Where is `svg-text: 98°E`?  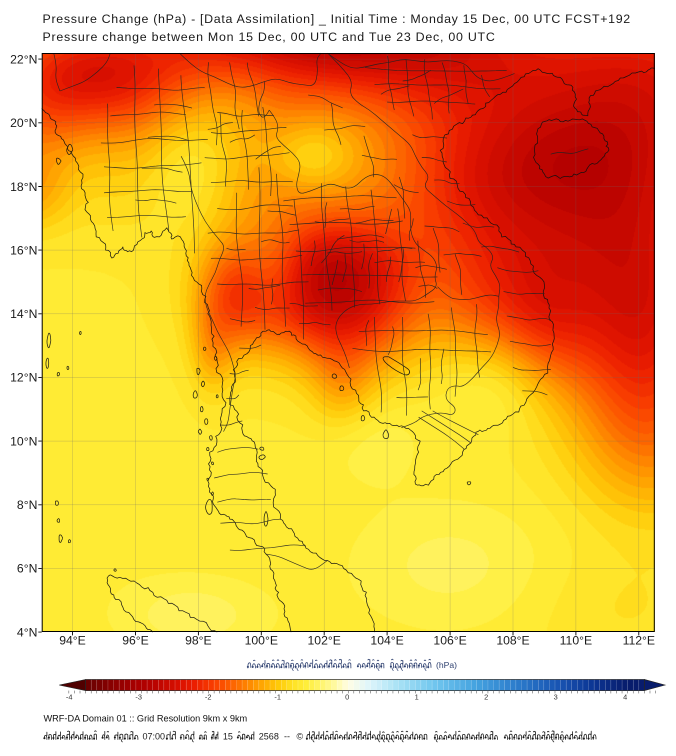
svg-text: 98°E is located at coordinates (198, 640).